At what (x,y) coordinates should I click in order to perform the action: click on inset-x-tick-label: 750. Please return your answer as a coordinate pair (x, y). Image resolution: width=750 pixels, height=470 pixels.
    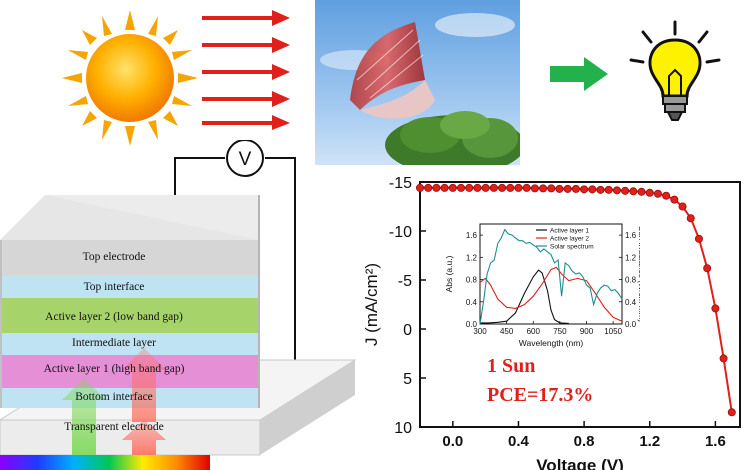
    Looking at the image, I should click on (560, 331).